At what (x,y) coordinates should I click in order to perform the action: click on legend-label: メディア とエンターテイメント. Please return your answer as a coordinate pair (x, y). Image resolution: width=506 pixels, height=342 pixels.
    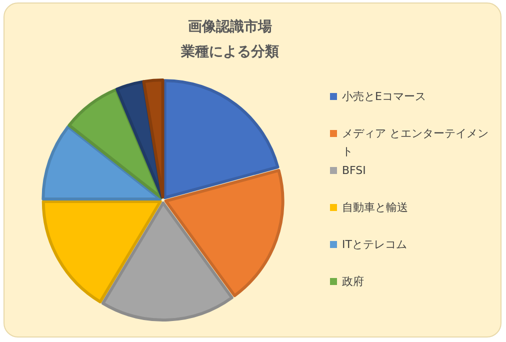
    Looking at the image, I should click on (415, 142).